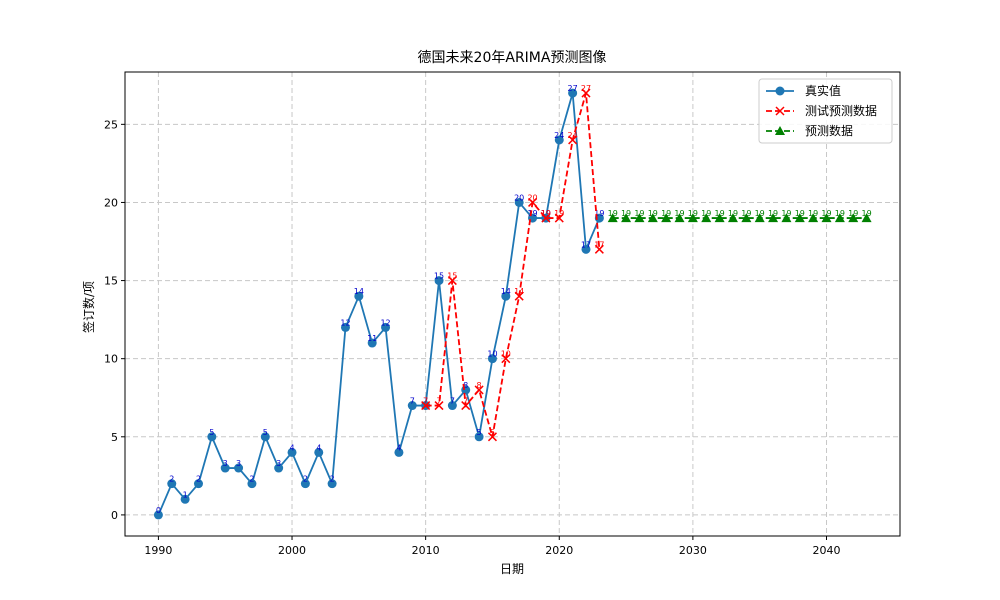 Image resolution: width=1000 pixels, height=600 pixels. I want to click on y-tick-label: 10, so click(111, 359).